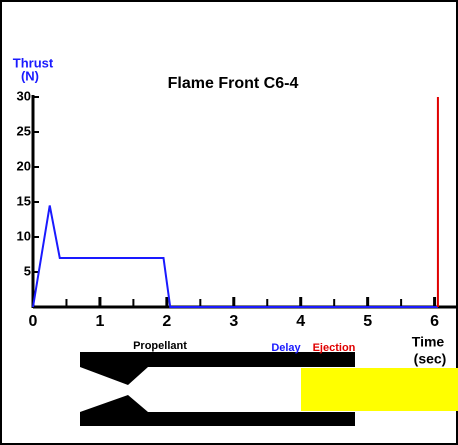 The height and width of the screenshot is (445, 458). I want to click on x-tick-label: 0, so click(33, 321).